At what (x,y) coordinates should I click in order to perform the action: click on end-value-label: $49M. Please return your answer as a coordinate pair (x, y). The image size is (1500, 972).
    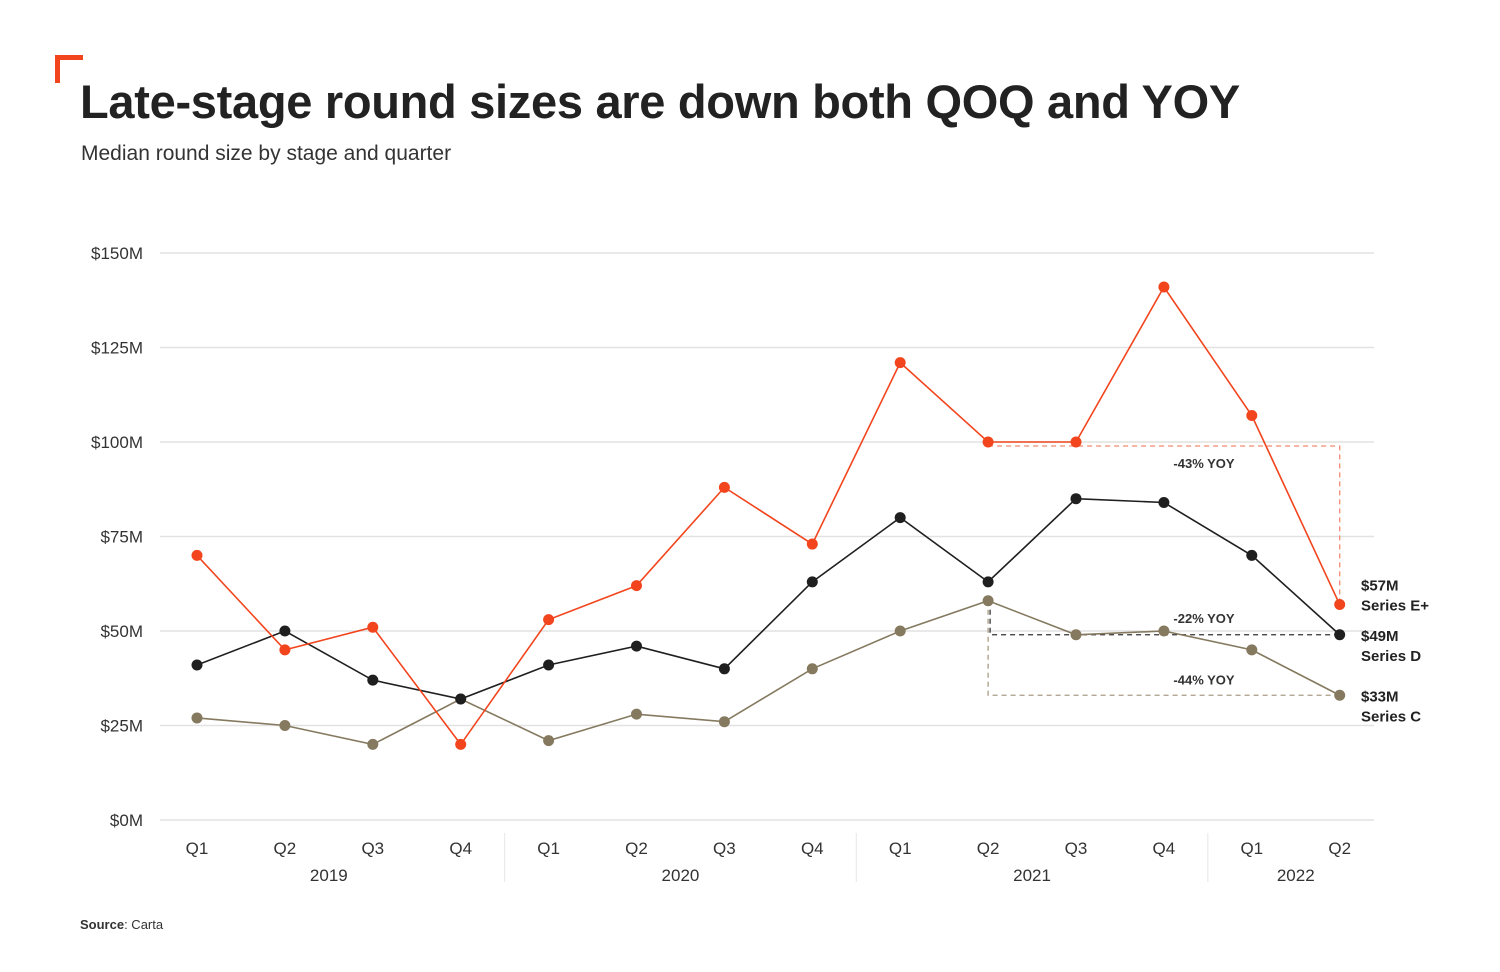
    Looking at the image, I should click on (1380, 636).